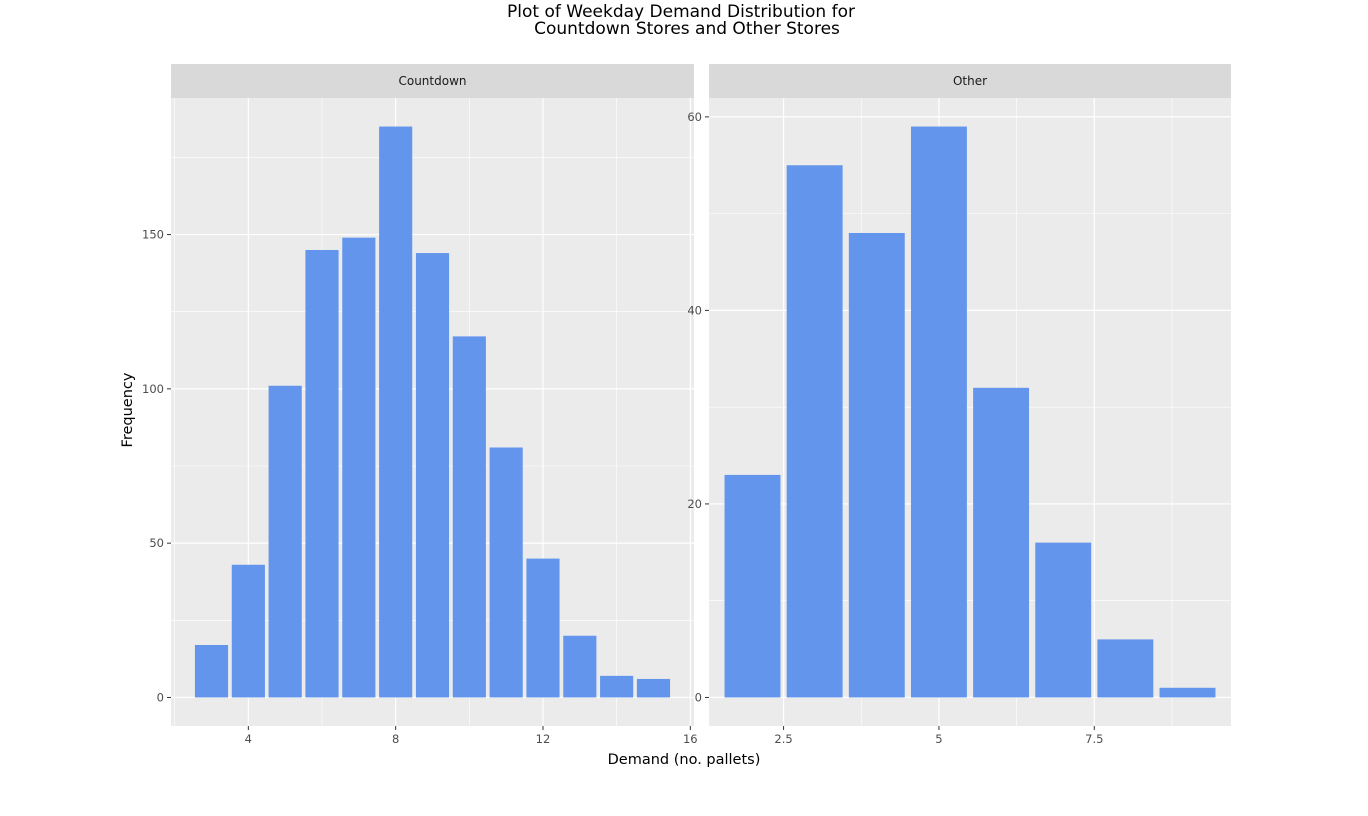 The height and width of the screenshot is (816, 1368). What do you see at coordinates (156, 543) in the screenshot?
I see `y-tick-label: 50` at bounding box center [156, 543].